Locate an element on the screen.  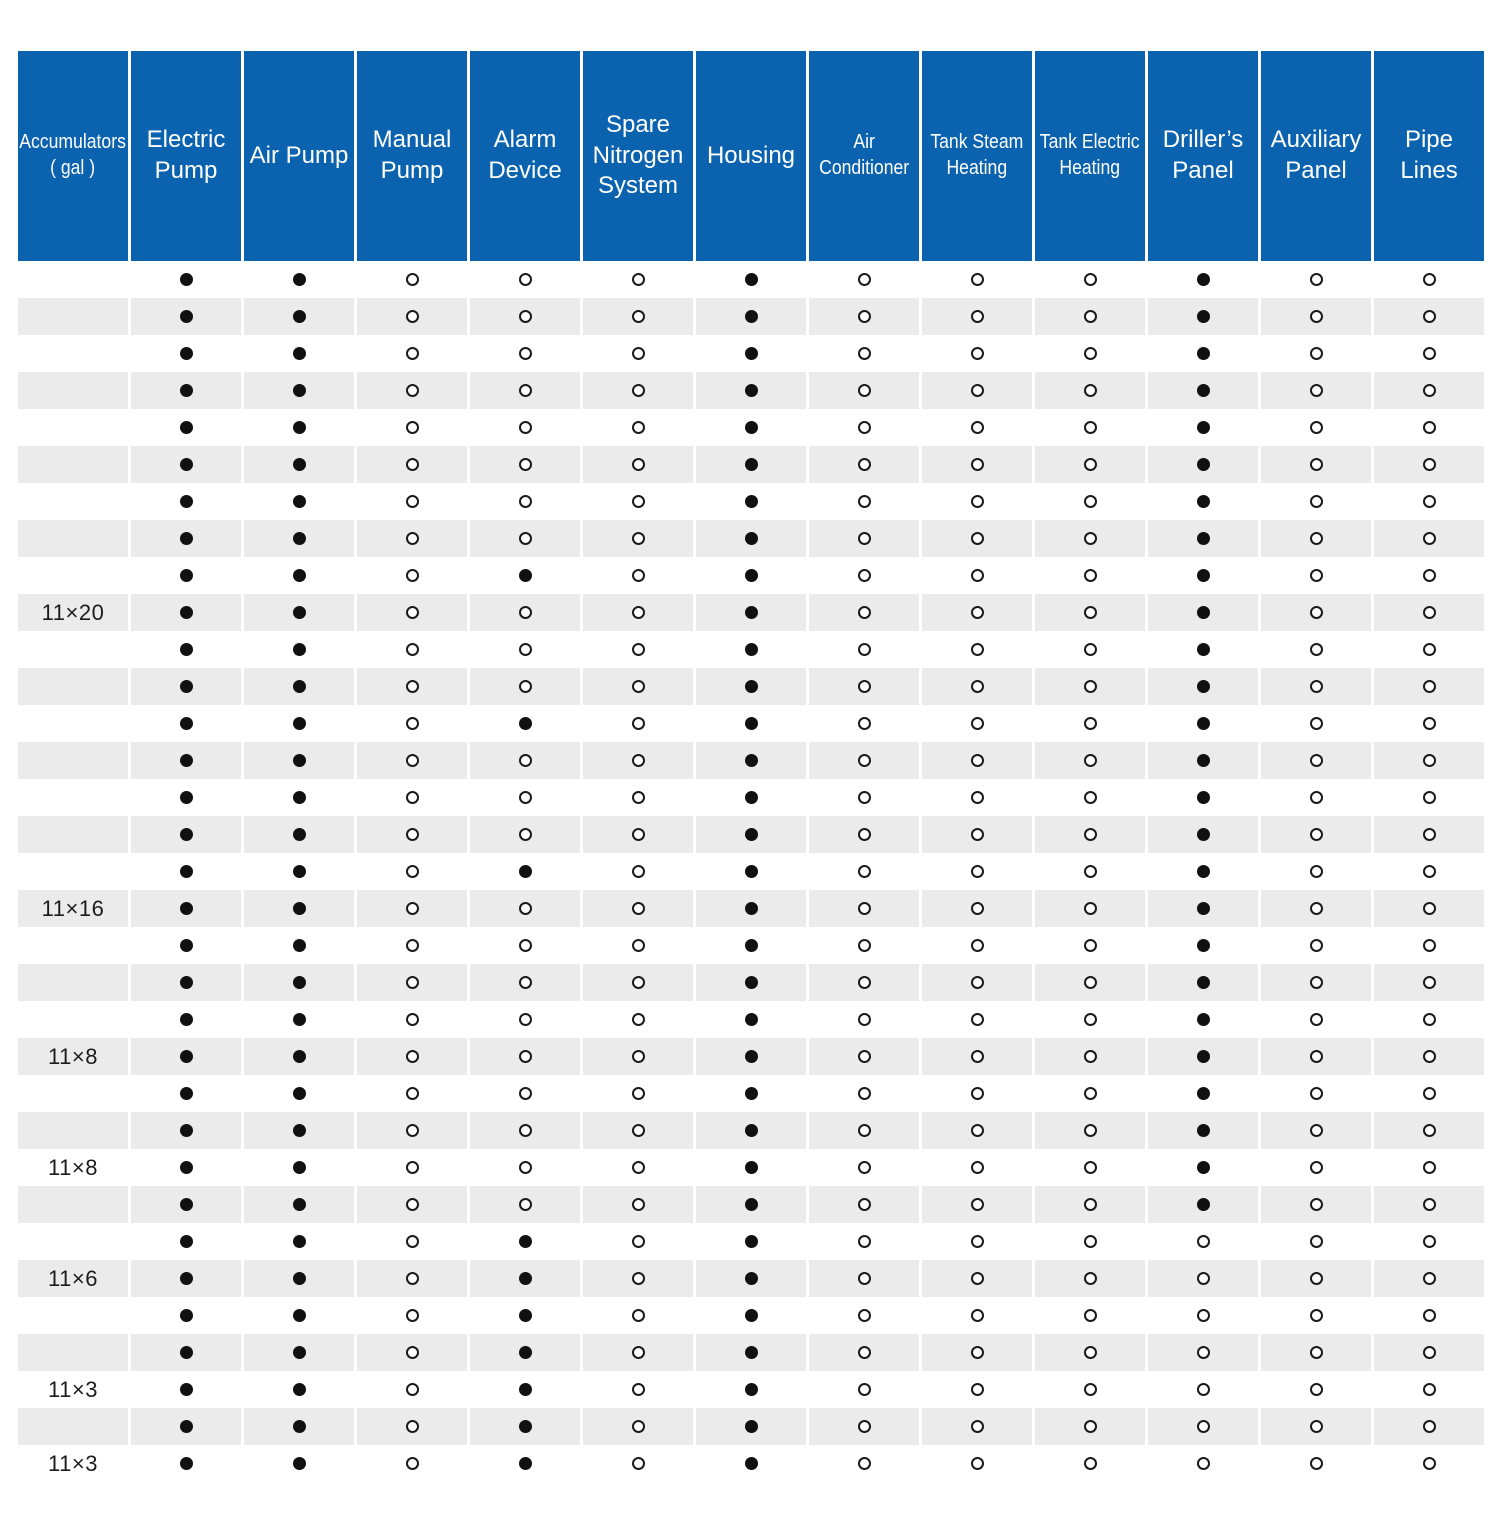
header-cell-drillers-panel: Driller’s Panel is located at coordinates (1203, 156).